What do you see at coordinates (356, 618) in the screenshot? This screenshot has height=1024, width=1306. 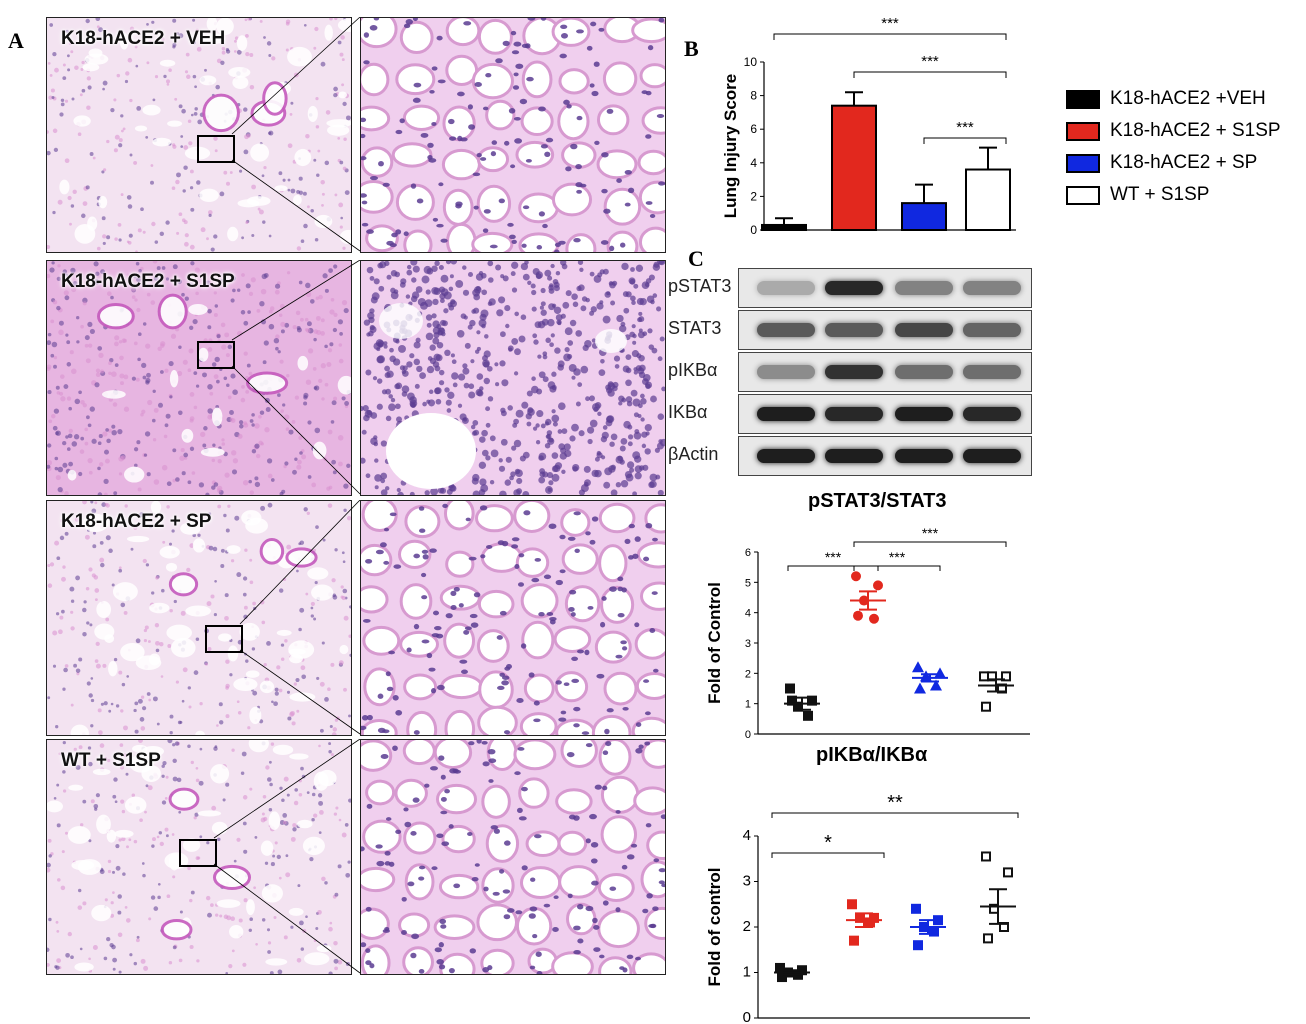 I see `histology-row: K18-hACE2 + SP` at bounding box center [356, 618].